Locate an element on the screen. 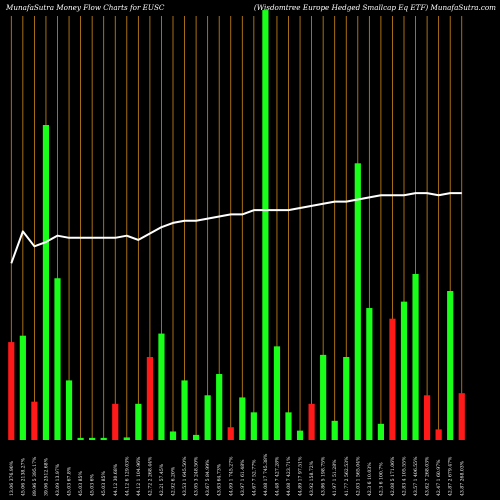  x-tick-label: 42.08 5 171.06% is located at coordinates (393, 476).